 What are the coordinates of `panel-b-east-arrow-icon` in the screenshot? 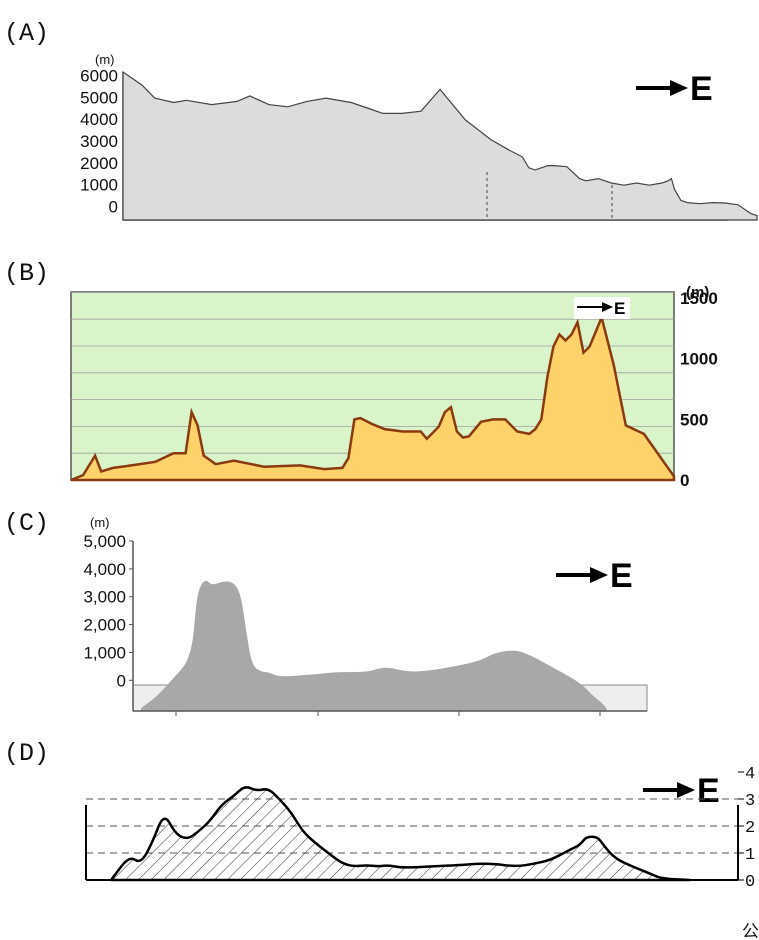 It's located at (595, 307).